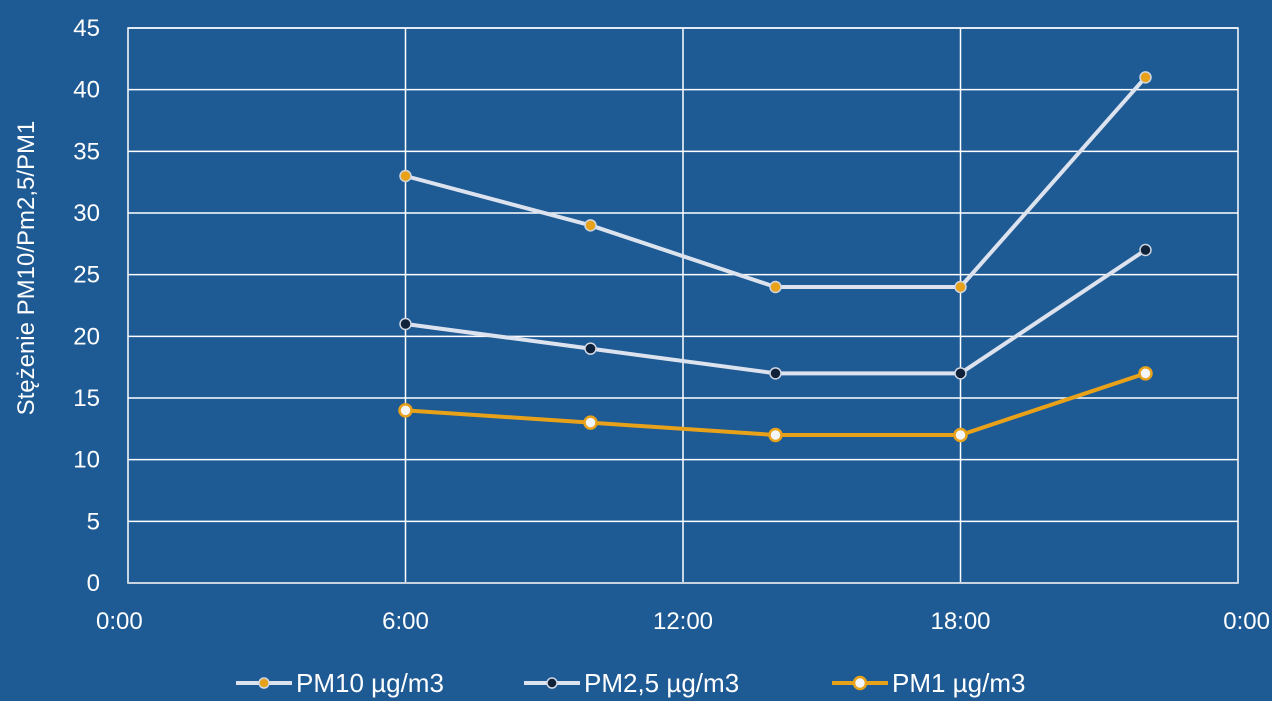  Describe the element at coordinates (86, 90) in the screenshot. I see `y-tick-label: 40` at that location.